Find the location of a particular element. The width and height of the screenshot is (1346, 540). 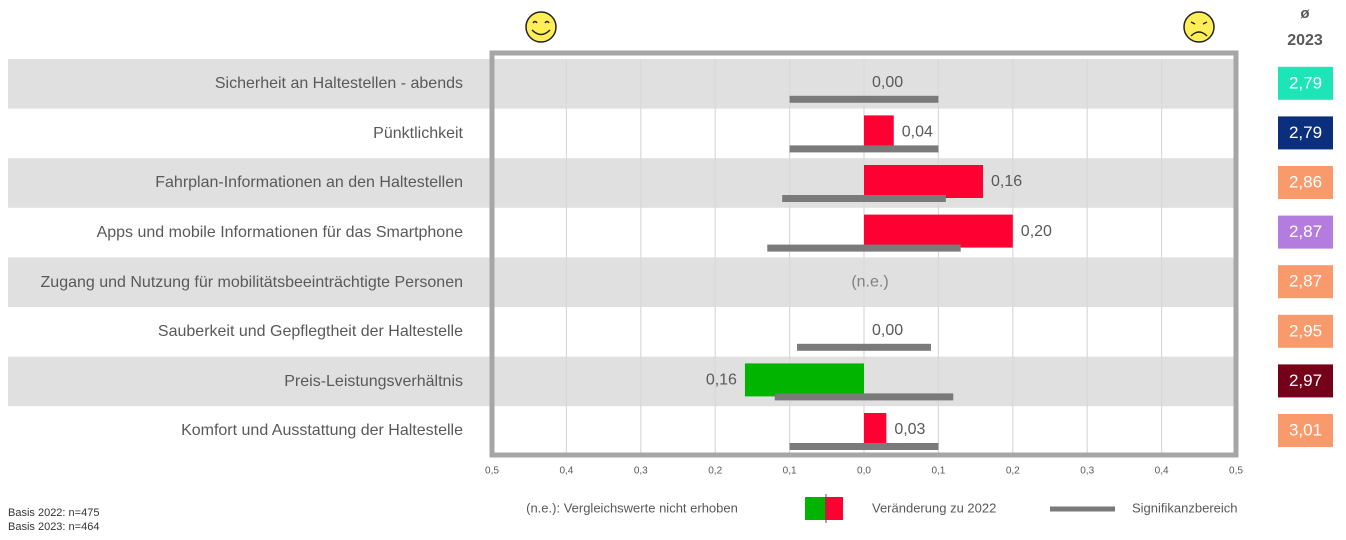

average-label: 2,86 is located at coordinates (1305, 181).